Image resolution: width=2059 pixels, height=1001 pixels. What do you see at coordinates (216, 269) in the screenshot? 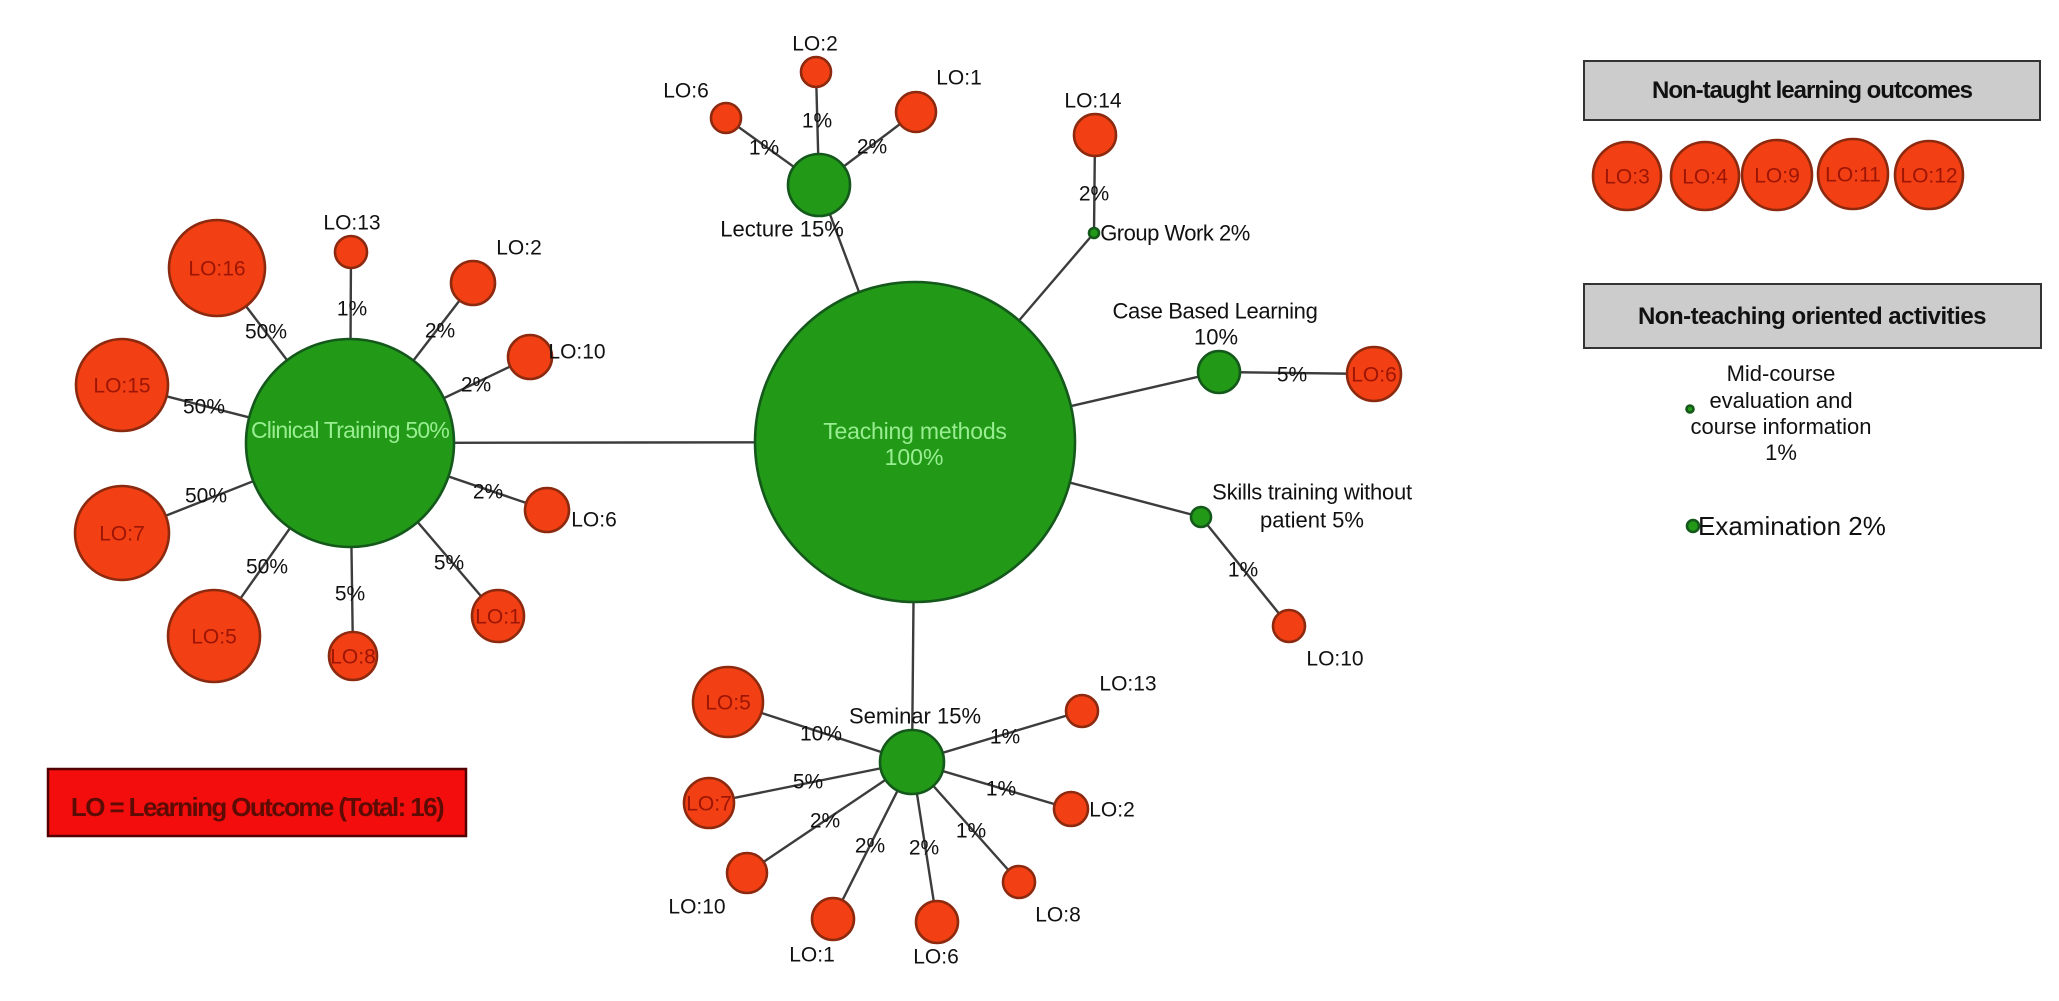
I see `svg-text: LO:16` at bounding box center [216, 269].